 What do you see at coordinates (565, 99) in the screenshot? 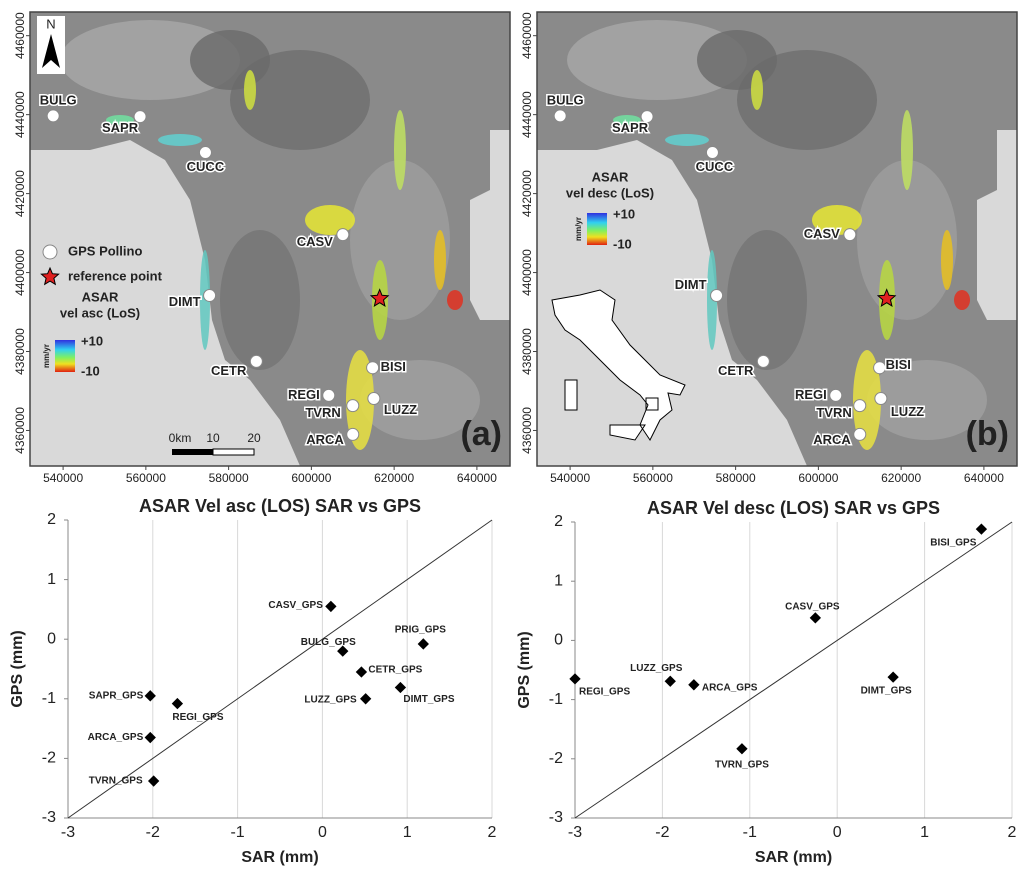
I see `station-label: BULG` at bounding box center [565, 99].